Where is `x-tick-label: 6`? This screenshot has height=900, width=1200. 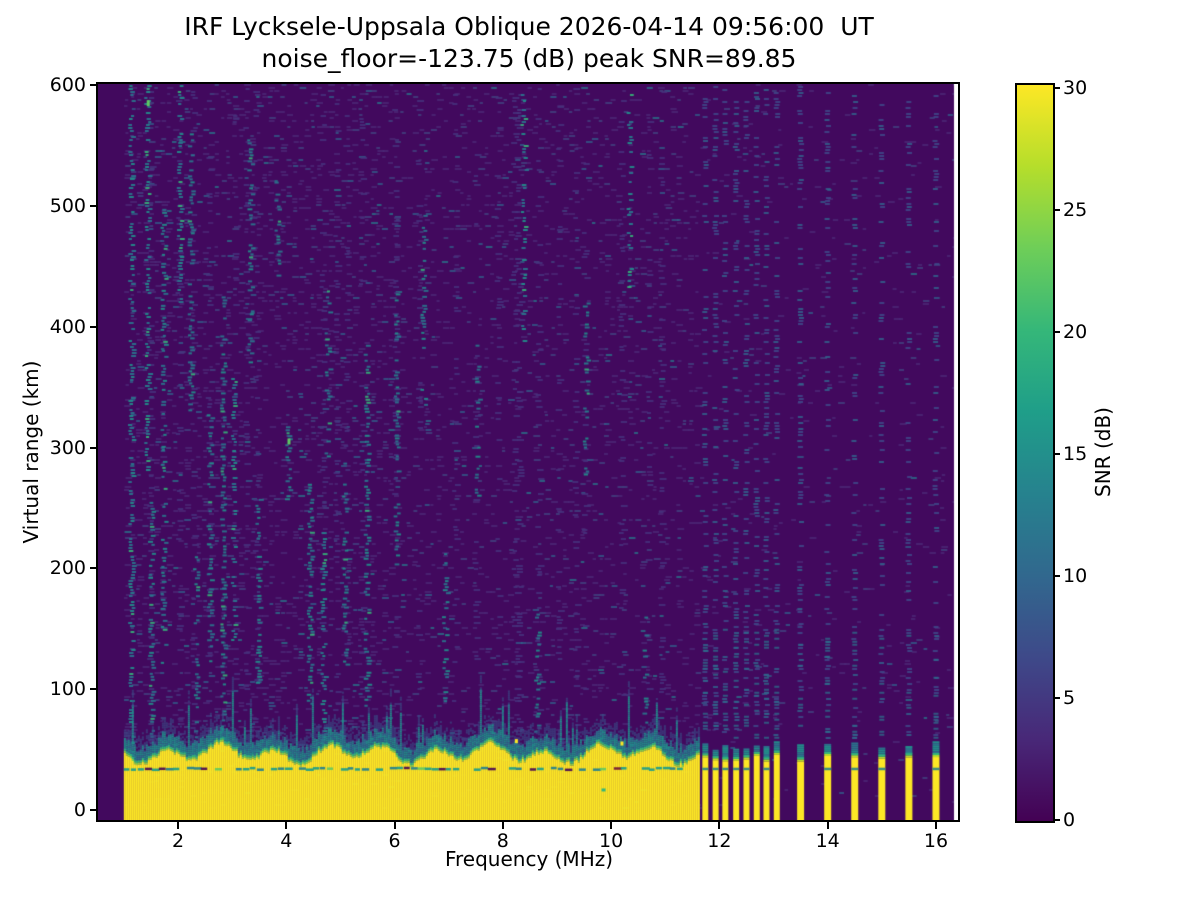 x-tick-label: 6 is located at coordinates (394, 841).